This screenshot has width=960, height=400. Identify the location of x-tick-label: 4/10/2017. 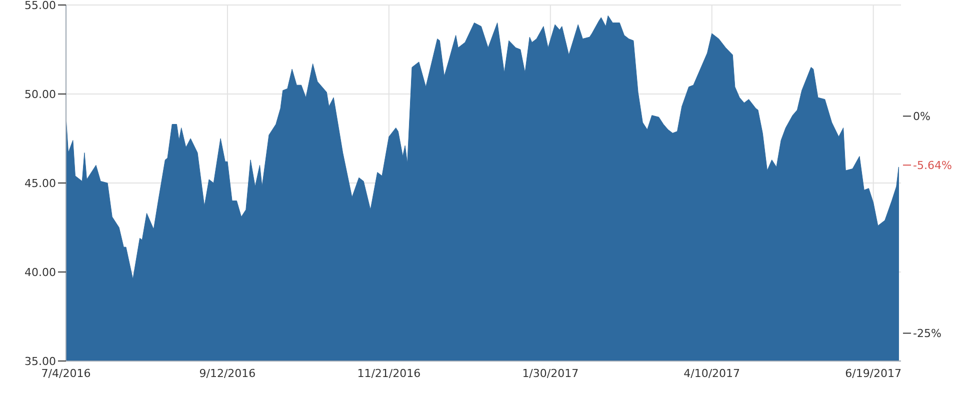
(712, 373).